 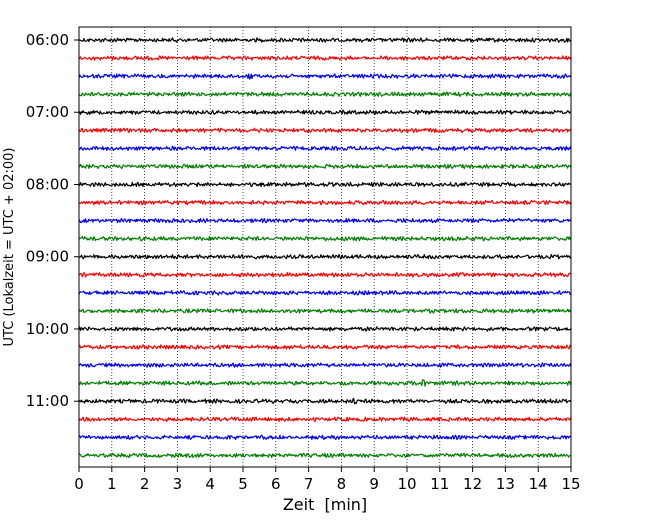 I want to click on y-tick-label-0900: 09:00, so click(x=47, y=257).